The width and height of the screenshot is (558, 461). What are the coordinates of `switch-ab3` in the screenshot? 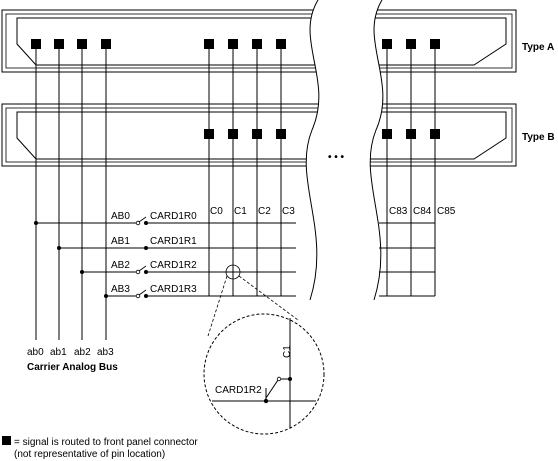 It's located at (141, 294).